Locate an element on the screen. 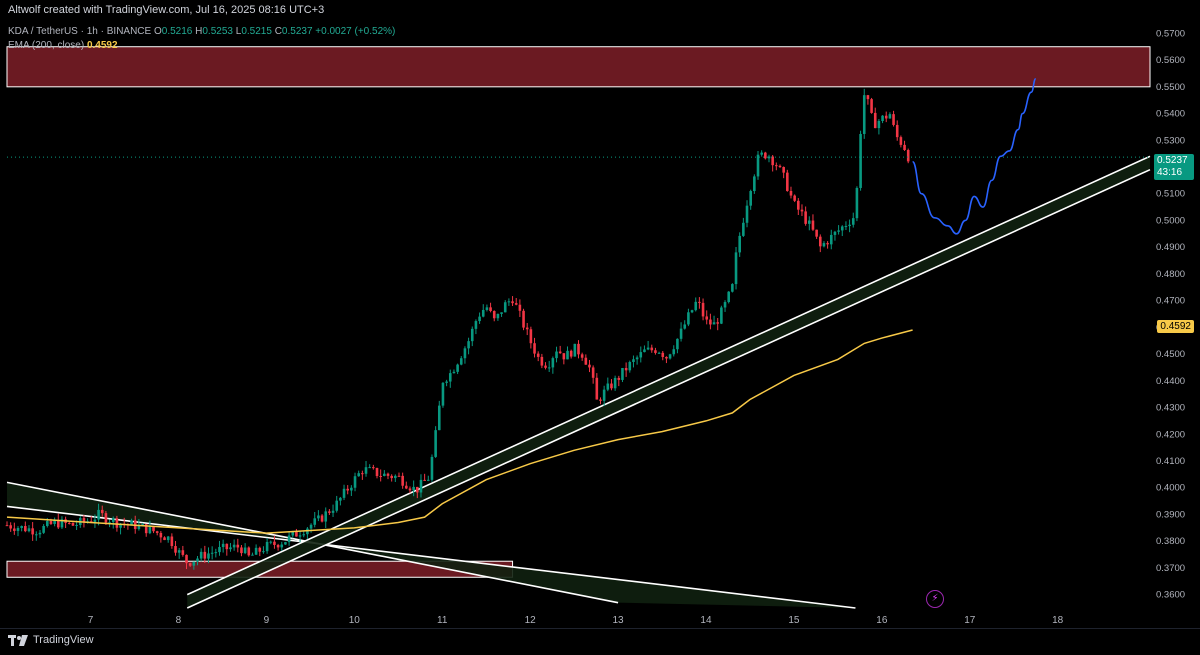 The image size is (1200, 655). x-tick-label: 14 is located at coordinates (706, 620).